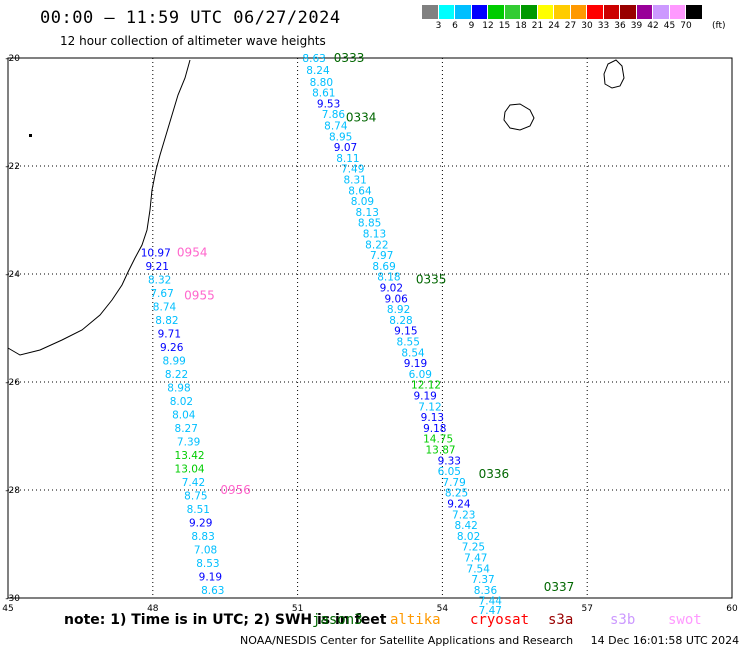 The width and height of the screenshot is (740, 650). I want to click on wave-height-value: 12.12, so click(426, 386).